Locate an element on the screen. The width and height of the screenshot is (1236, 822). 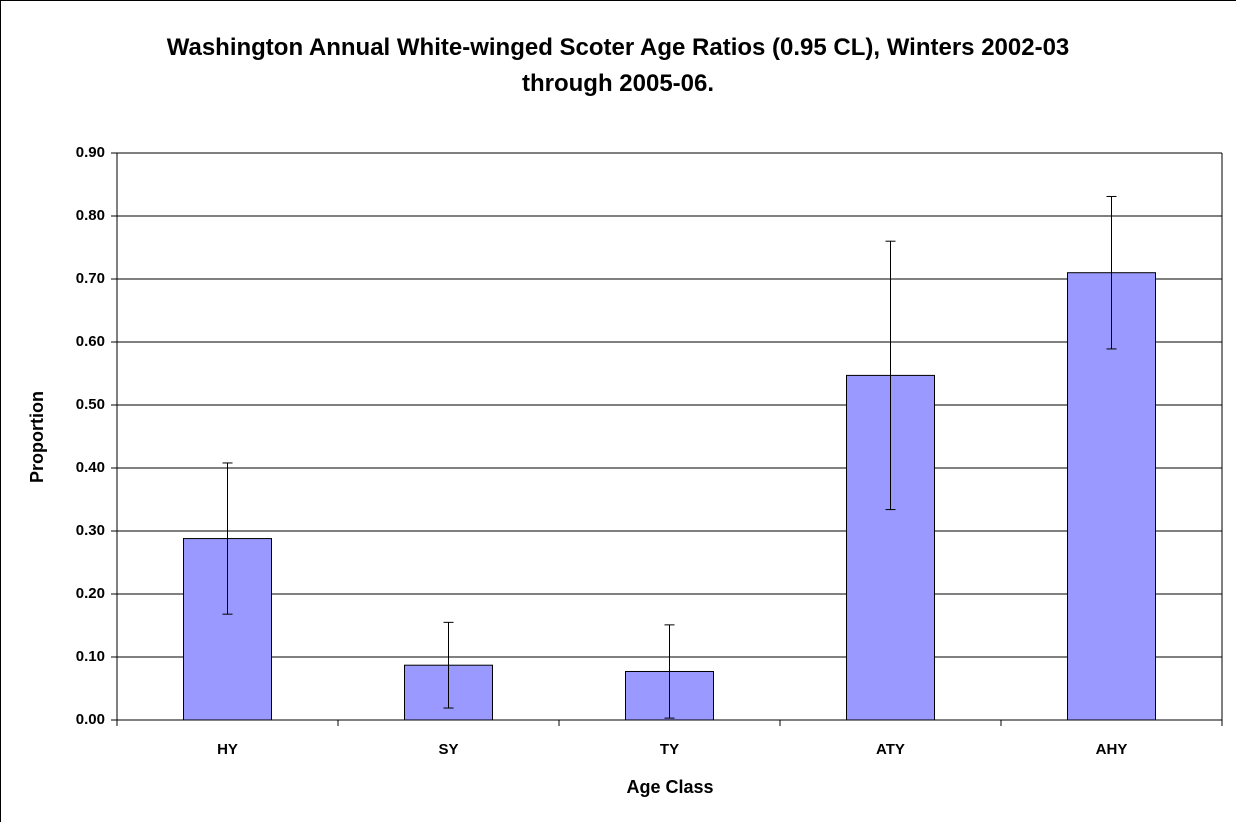
x-tick-label: HY is located at coordinates (227, 749).